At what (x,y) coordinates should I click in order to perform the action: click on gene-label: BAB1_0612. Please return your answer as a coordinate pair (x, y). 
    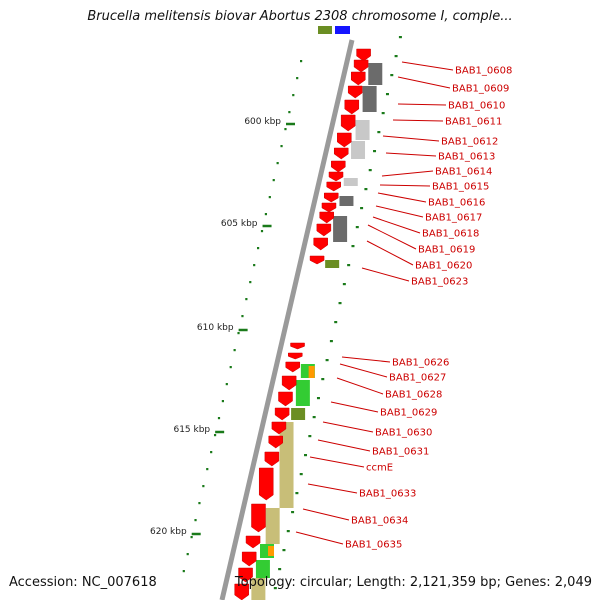
    Looking at the image, I should click on (469, 142).